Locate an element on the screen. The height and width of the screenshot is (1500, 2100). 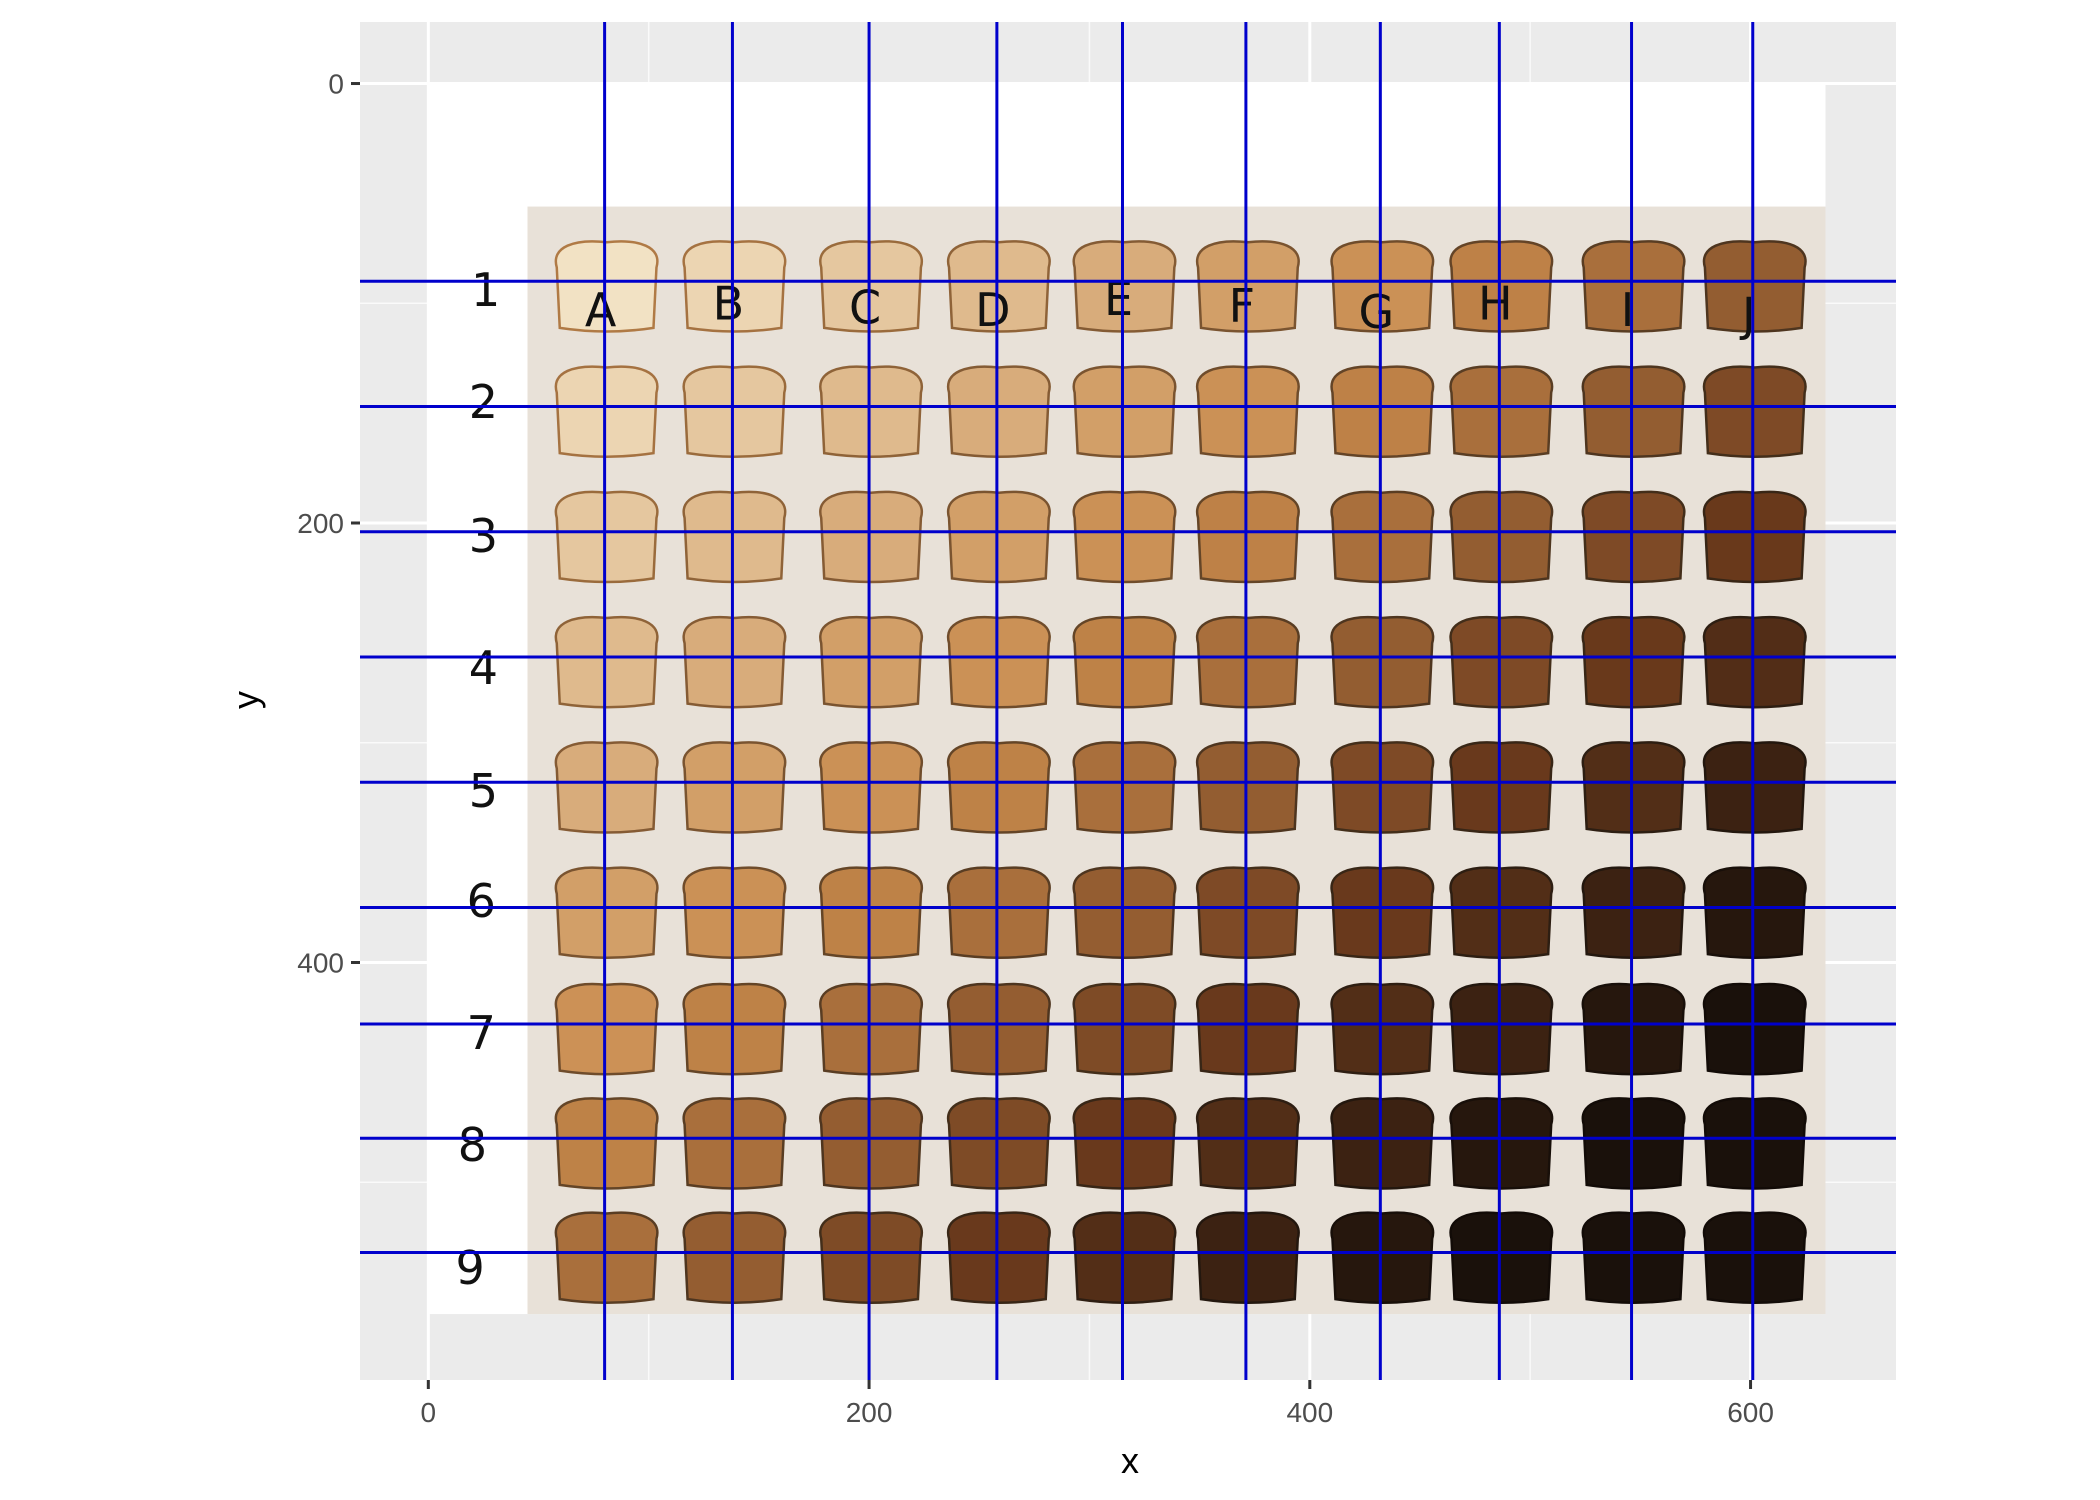
image-column-label: D is located at coordinates (992, 310).